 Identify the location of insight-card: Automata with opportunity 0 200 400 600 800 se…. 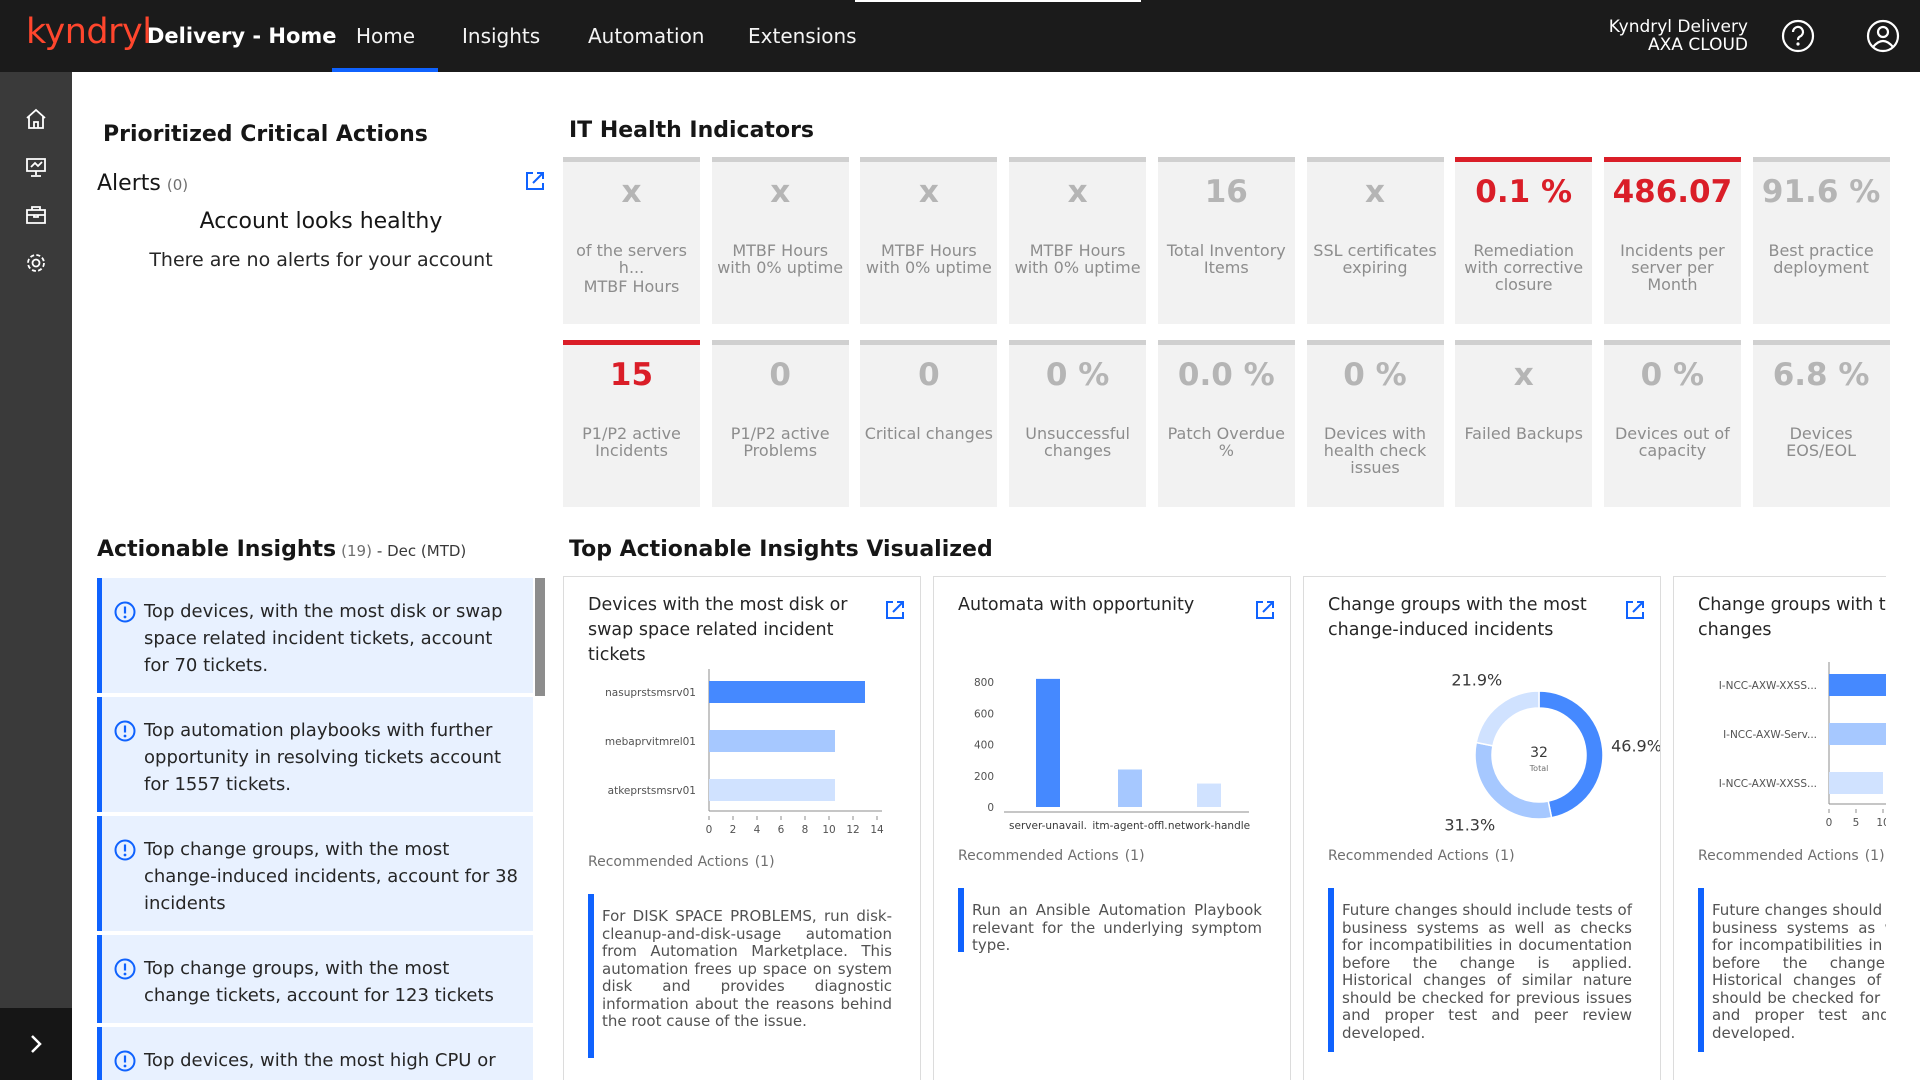
(1112, 828).